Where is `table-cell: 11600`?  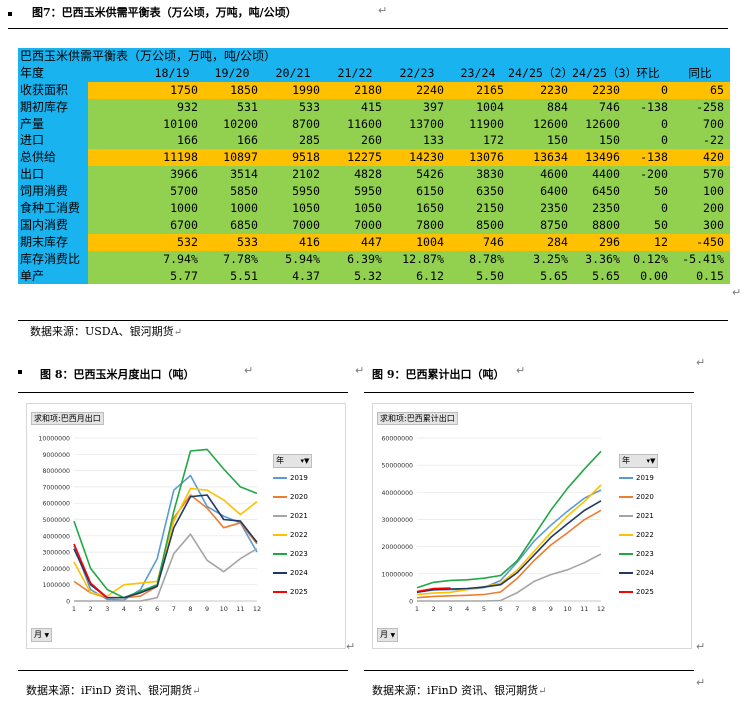 table-cell: 11600 is located at coordinates (364, 123).